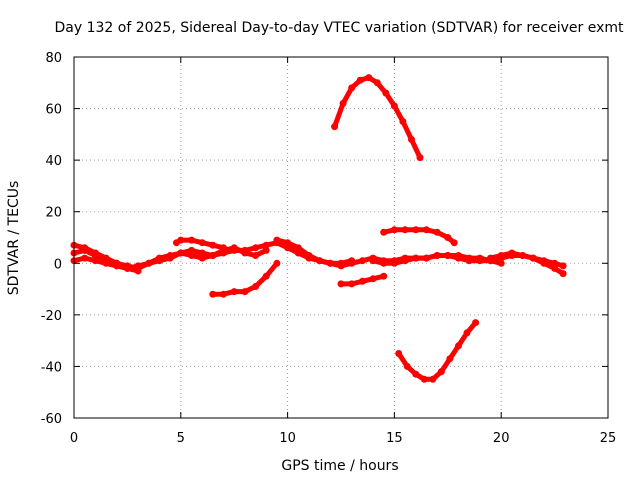 The height and width of the screenshot is (480, 640). Describe the element at coordinates (51, 419) in the screenshot. I see `y-tick-label: -60` at that location.